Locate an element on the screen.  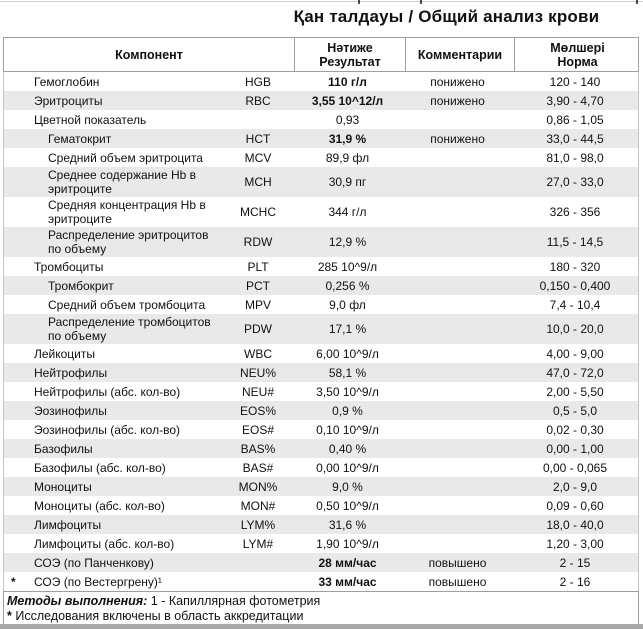
norm-cell: 2 - 16 is located at coordinates (575, 581).